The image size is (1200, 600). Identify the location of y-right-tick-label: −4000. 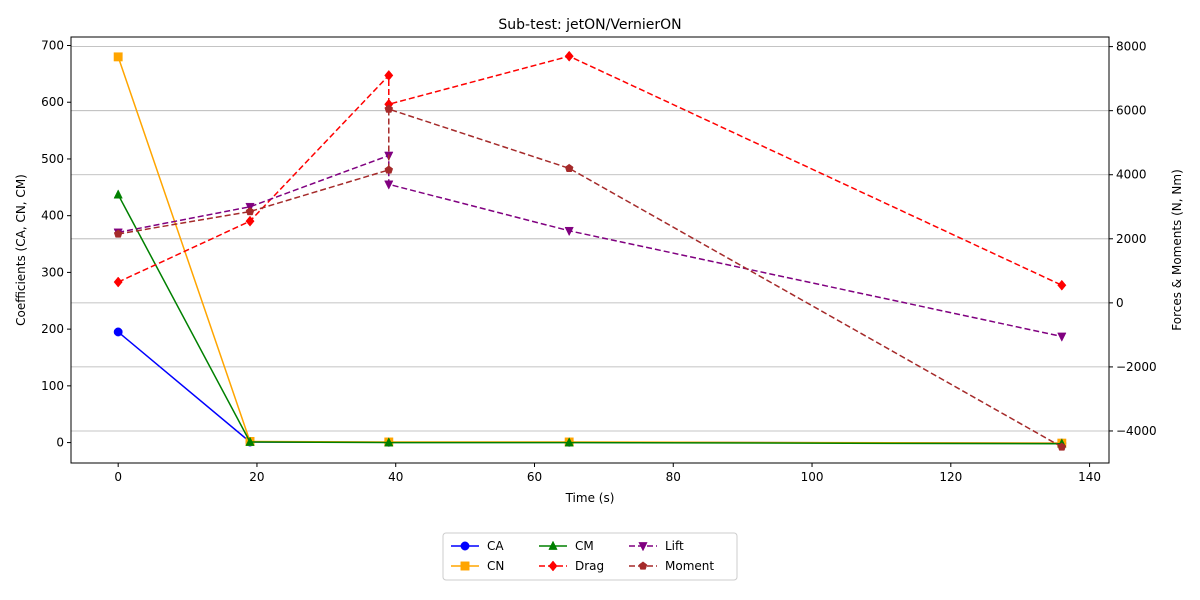
(1136, 431).